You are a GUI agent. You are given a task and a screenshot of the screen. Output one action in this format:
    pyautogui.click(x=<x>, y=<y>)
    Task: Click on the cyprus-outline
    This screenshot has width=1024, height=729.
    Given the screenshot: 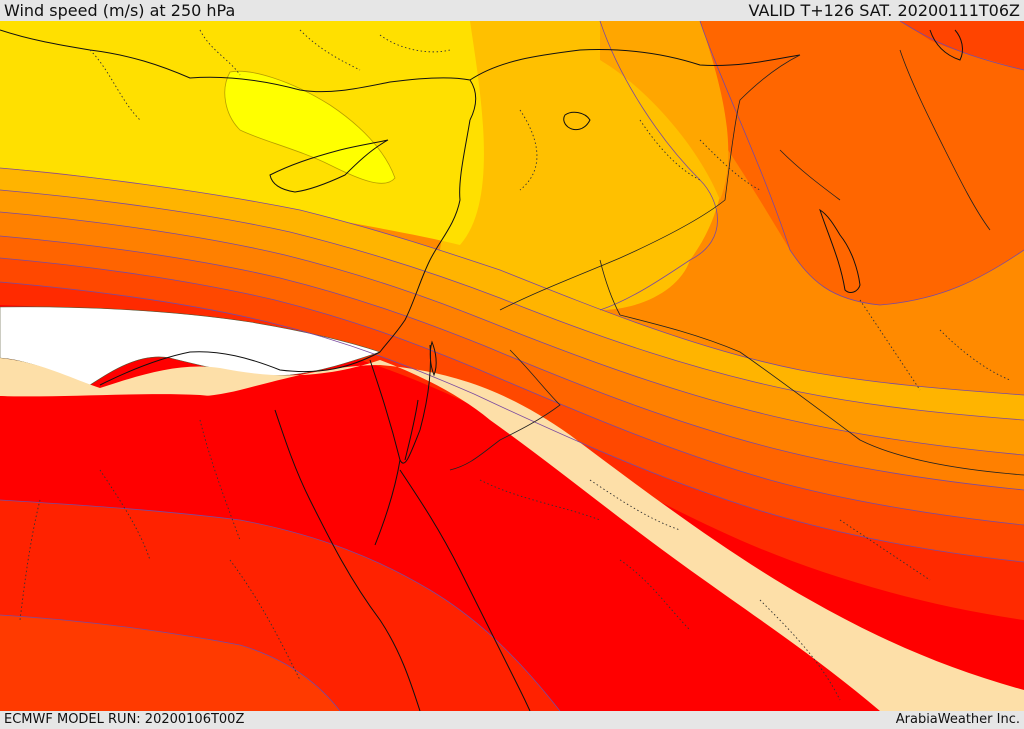 What is the action you would take?
    pyautogui.click(x=329, y=166)
    